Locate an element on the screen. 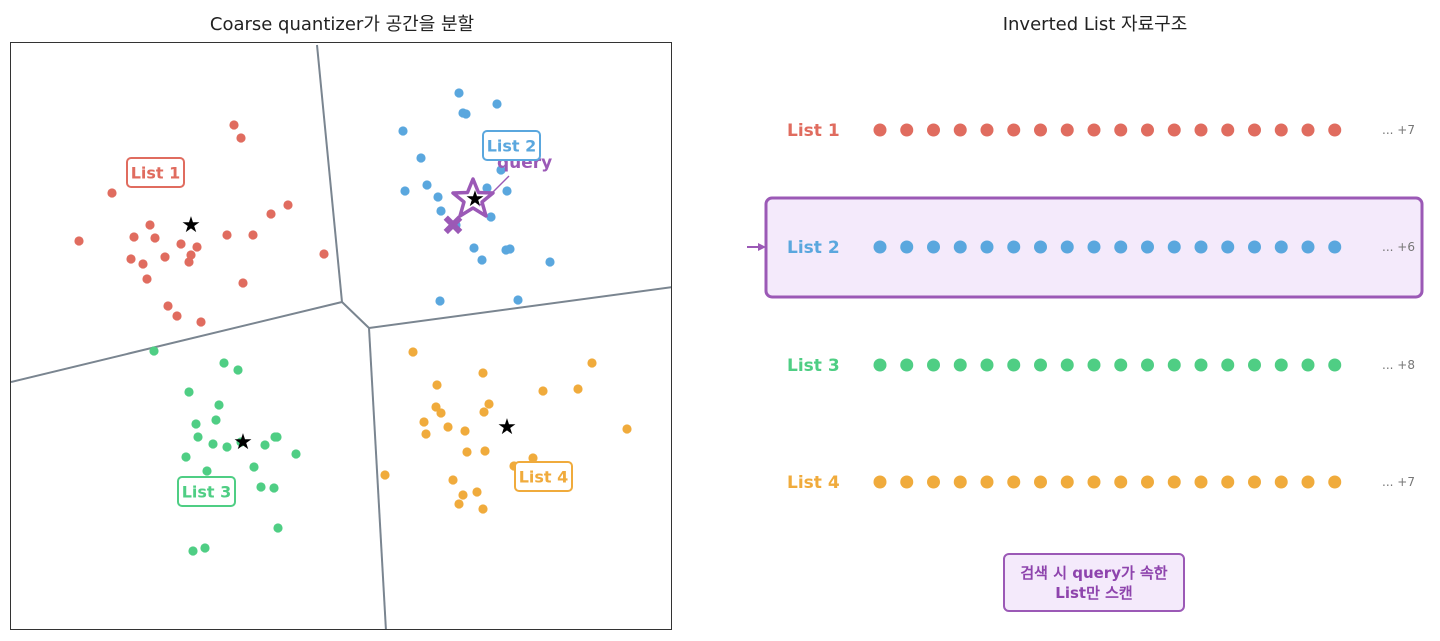 The width and height of the screenshot is (1440, 641). left-panel-title: Coarse quantizer가 공간을 분할 is located at coordinates (342, 24).